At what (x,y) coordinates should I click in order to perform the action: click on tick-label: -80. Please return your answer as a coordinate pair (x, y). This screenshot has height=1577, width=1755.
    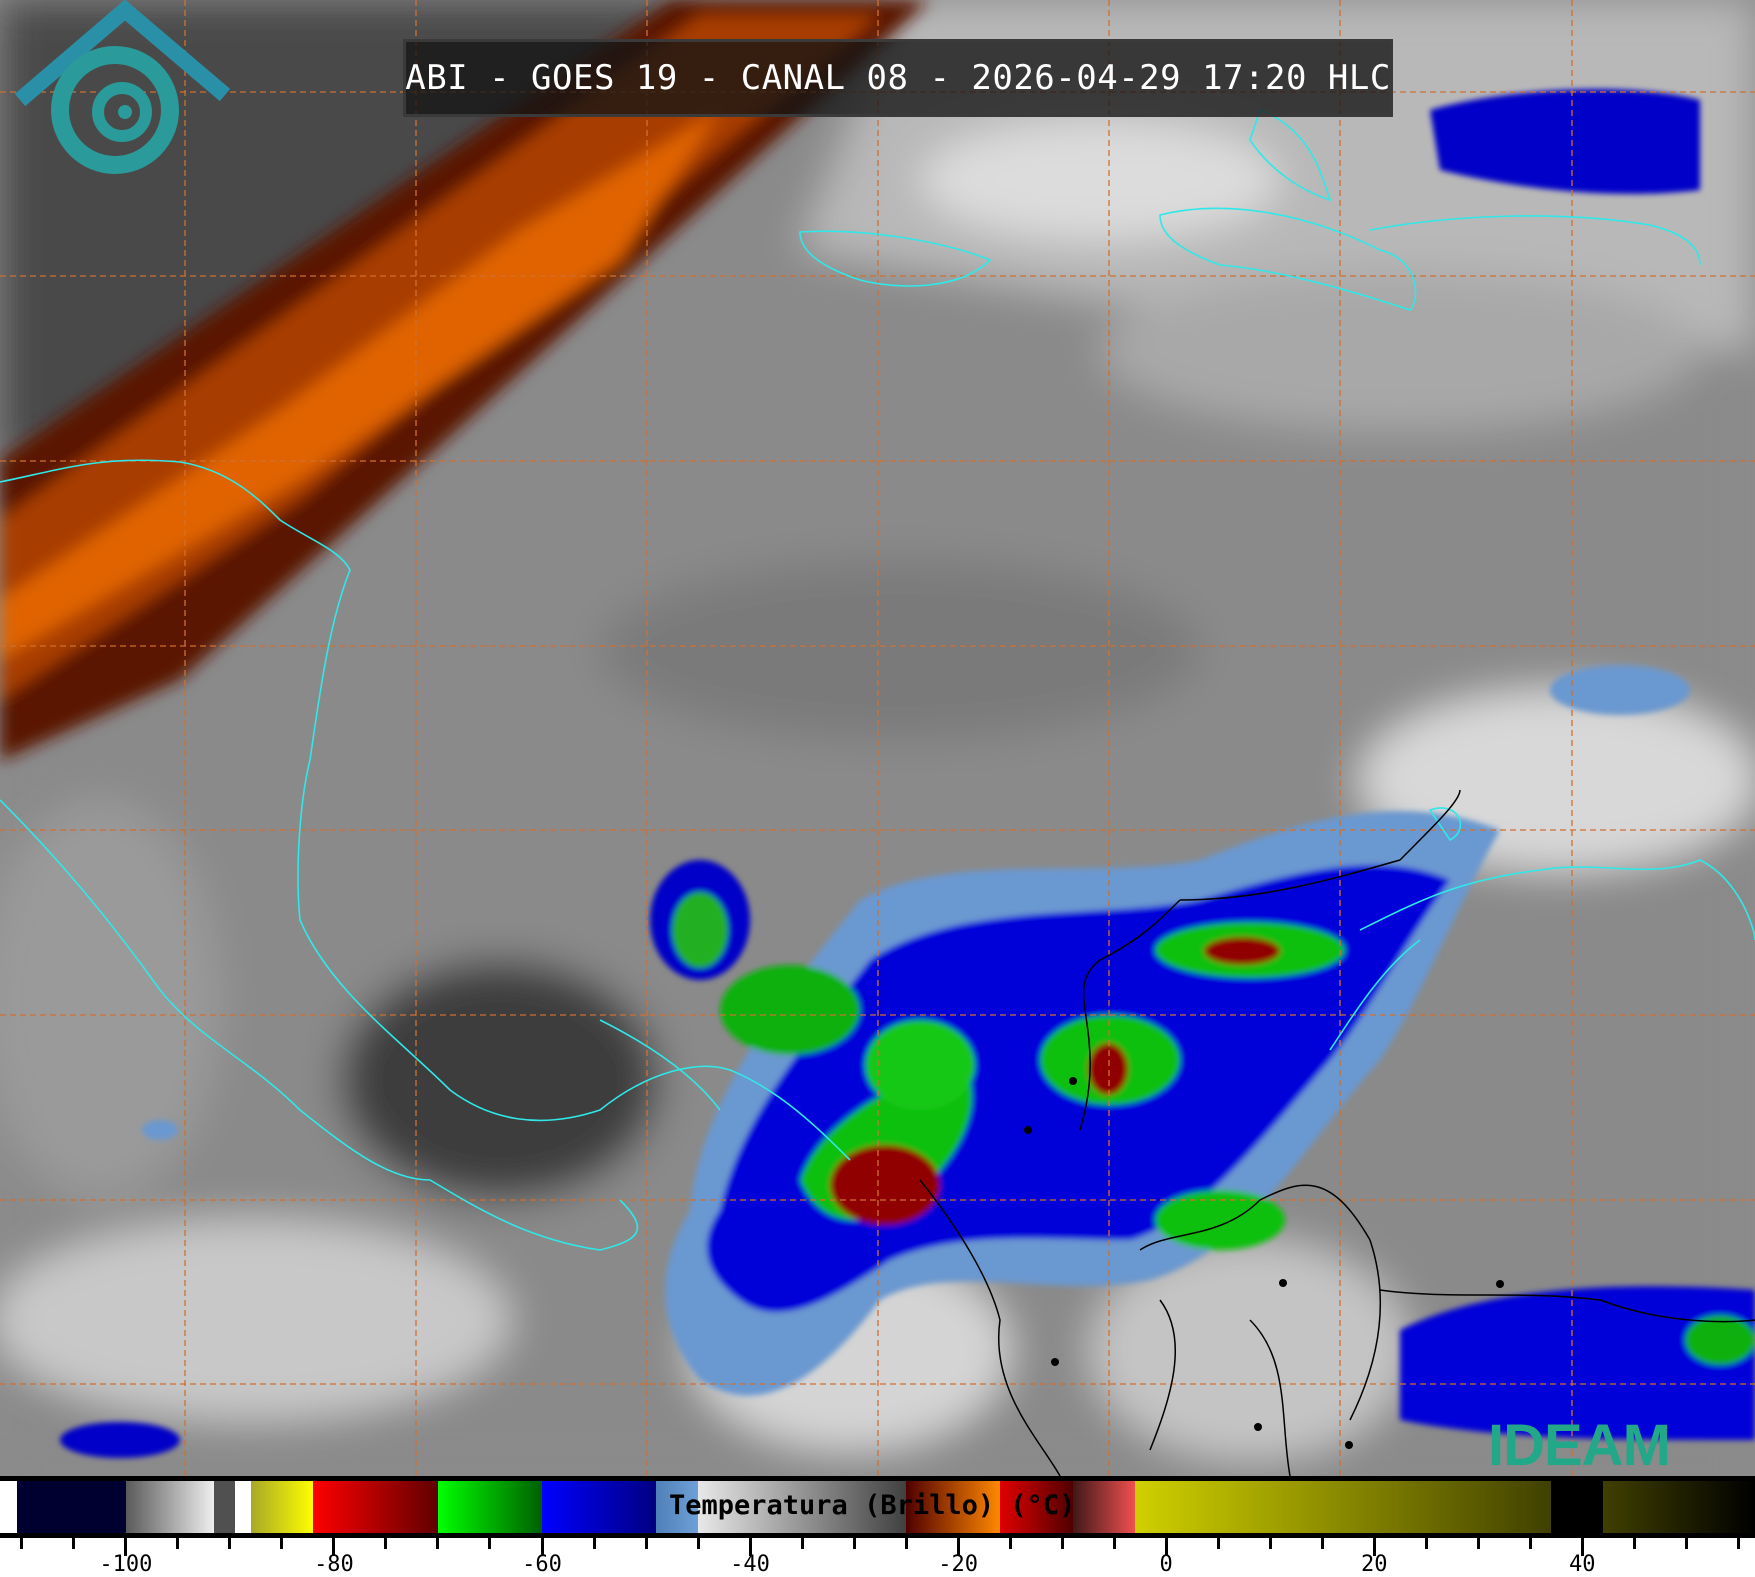
    Looking at the image, I should click on (334, 1564).